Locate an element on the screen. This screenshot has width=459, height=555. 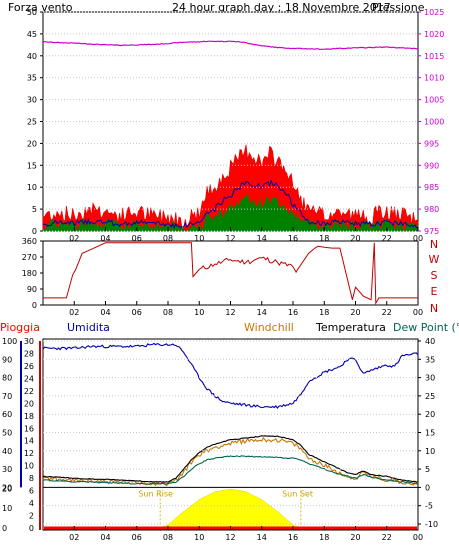
wind-x-axis-tick-label: 12 is located at coordinates (230, 238).